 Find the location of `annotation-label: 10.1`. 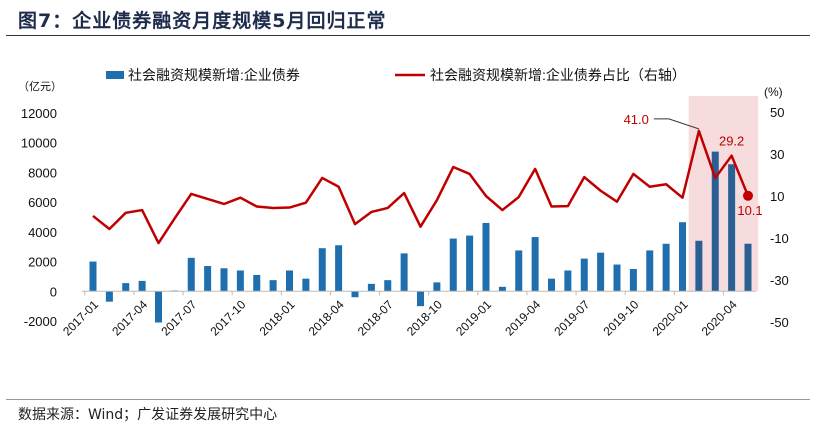

annotation-label: 10.1 is located at coordinates (749, 210).